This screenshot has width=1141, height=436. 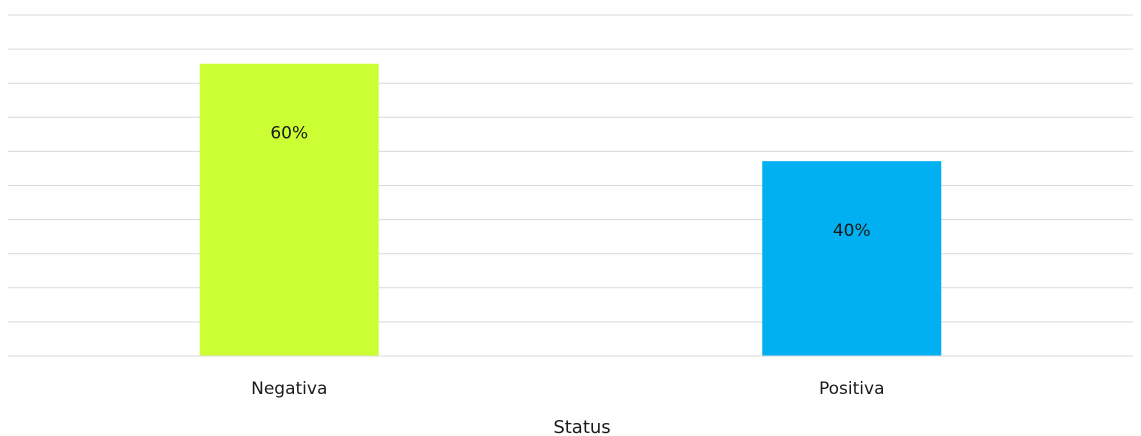 I want to click on x-axis-title: Status, so click(x=581, y=426).